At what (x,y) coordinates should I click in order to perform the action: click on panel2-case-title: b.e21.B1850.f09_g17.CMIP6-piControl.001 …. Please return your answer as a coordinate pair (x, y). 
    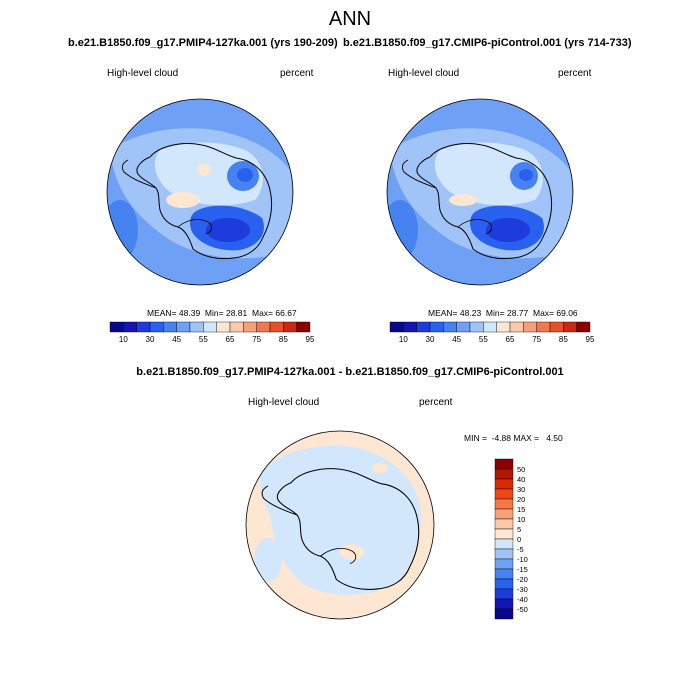
    Looking at the image, I should click on (487, 43).